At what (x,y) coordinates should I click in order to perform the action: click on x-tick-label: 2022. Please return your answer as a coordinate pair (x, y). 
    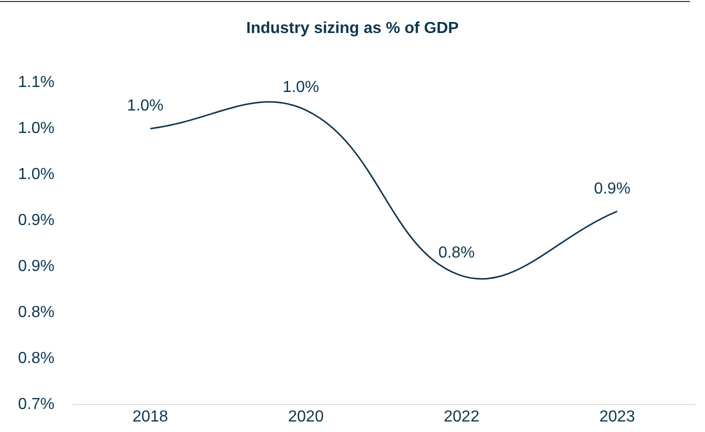
    Looking at the image, I should click on (462, 417).